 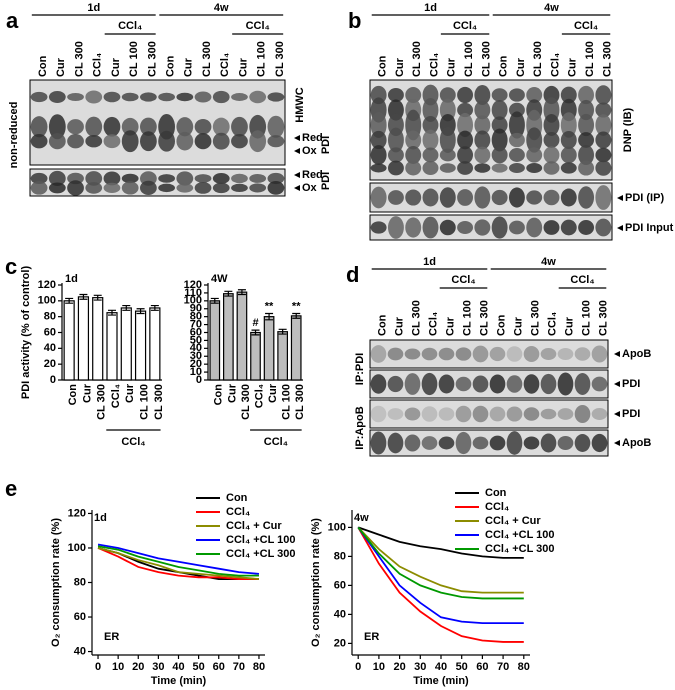 What do you see at coordinates (193, 293) in the screenshot?
I see `y-tick-label: 110` at bounding box center [193, 293].